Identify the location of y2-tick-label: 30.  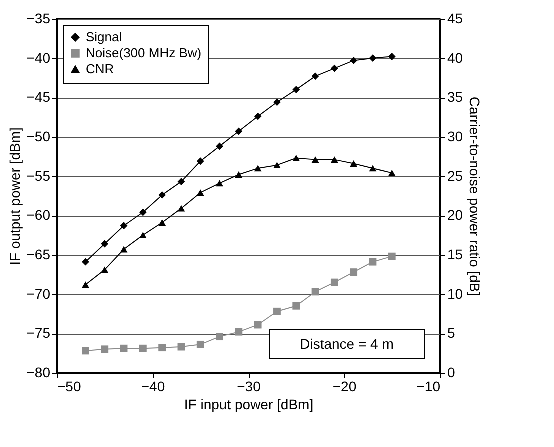
(456, 136).